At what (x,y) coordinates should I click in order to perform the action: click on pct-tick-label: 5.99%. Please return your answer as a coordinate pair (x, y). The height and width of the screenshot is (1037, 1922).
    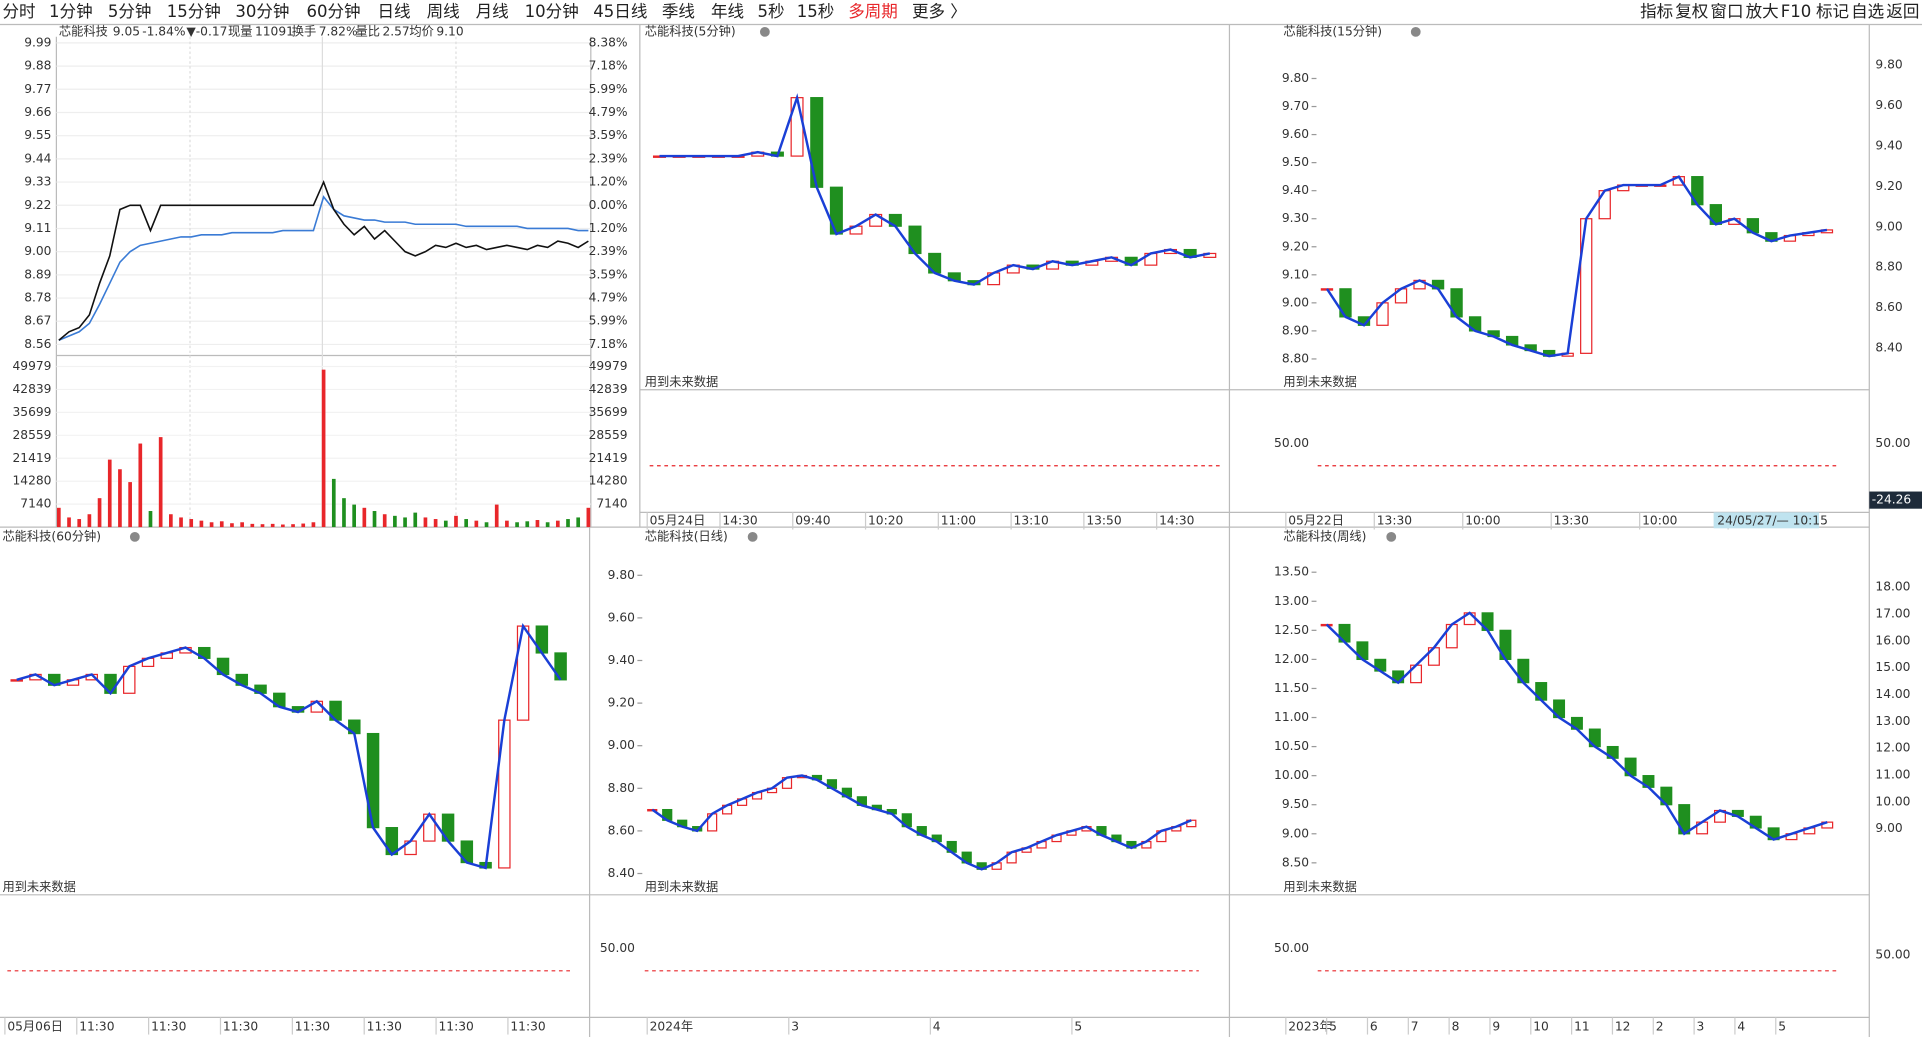
    Looking at the image, I should click on (608, 321).